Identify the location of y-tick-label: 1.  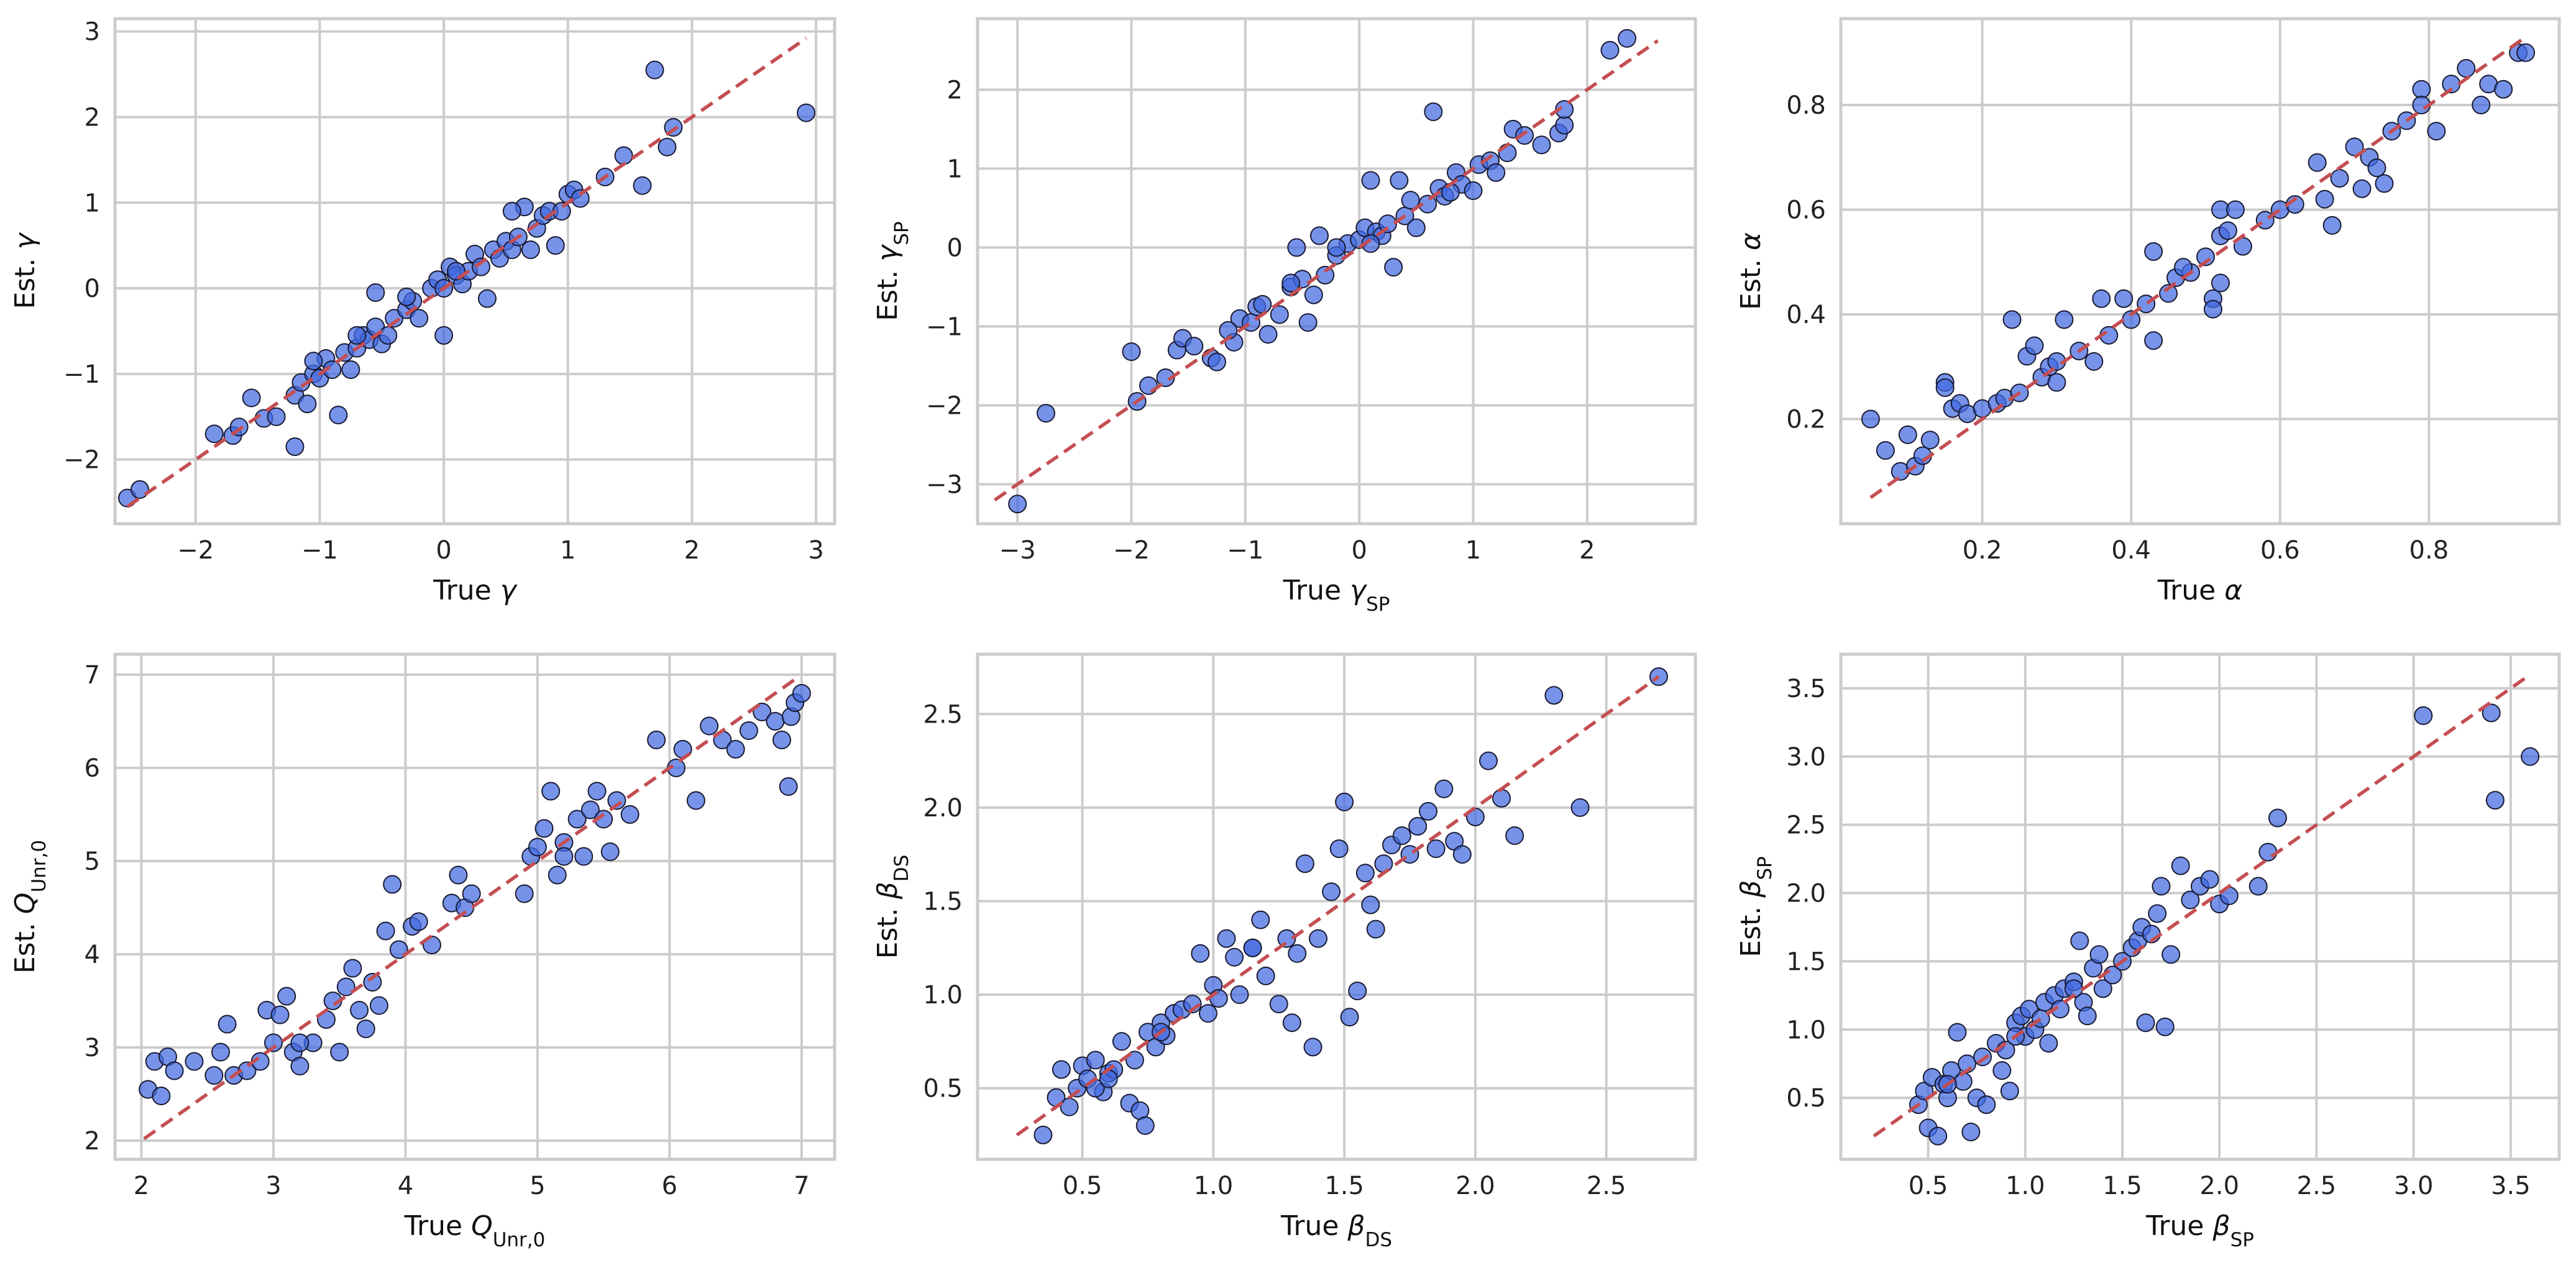
(955, 169).